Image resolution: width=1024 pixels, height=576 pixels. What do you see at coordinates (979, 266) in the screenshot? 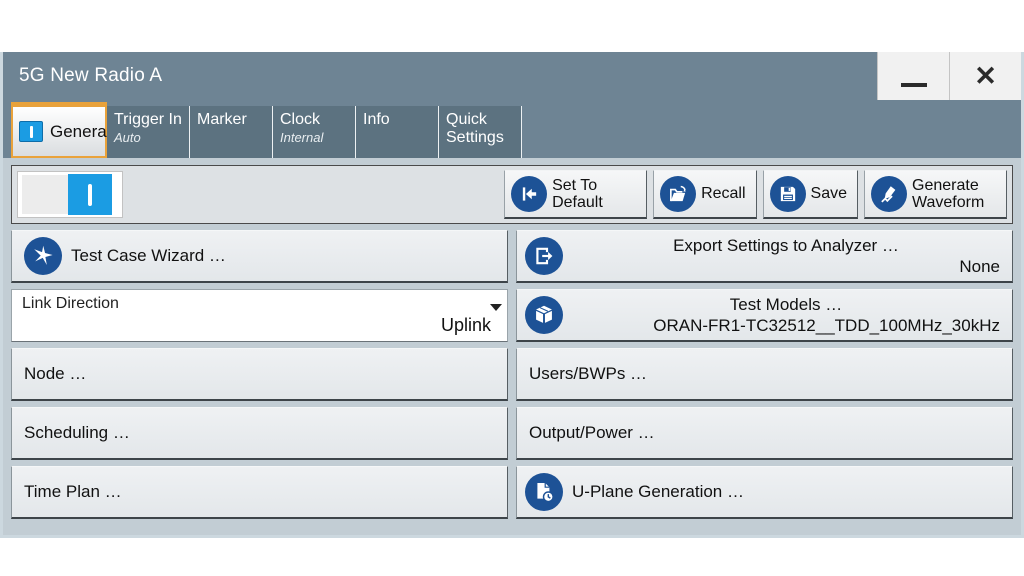
I see `panel-value: None` at bounding box center [979, 266].